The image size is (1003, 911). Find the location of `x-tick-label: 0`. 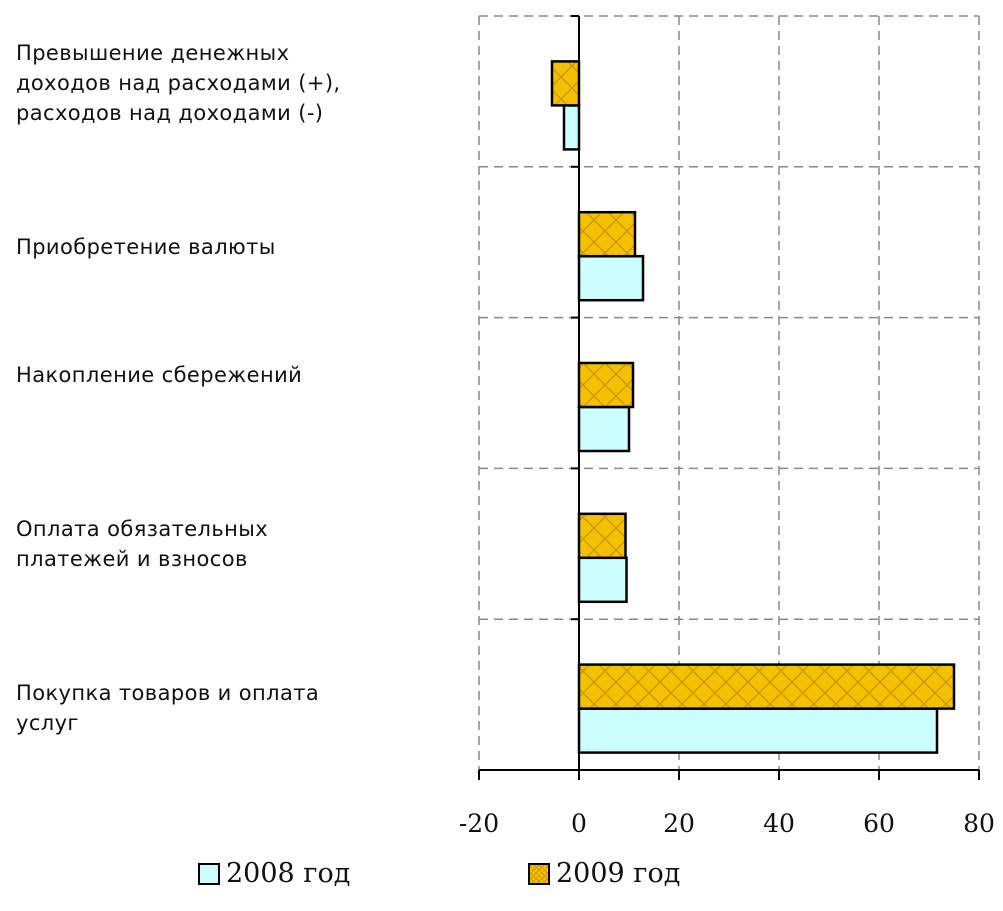

x-tick-label: 0 is located at coordinates (579, 823).